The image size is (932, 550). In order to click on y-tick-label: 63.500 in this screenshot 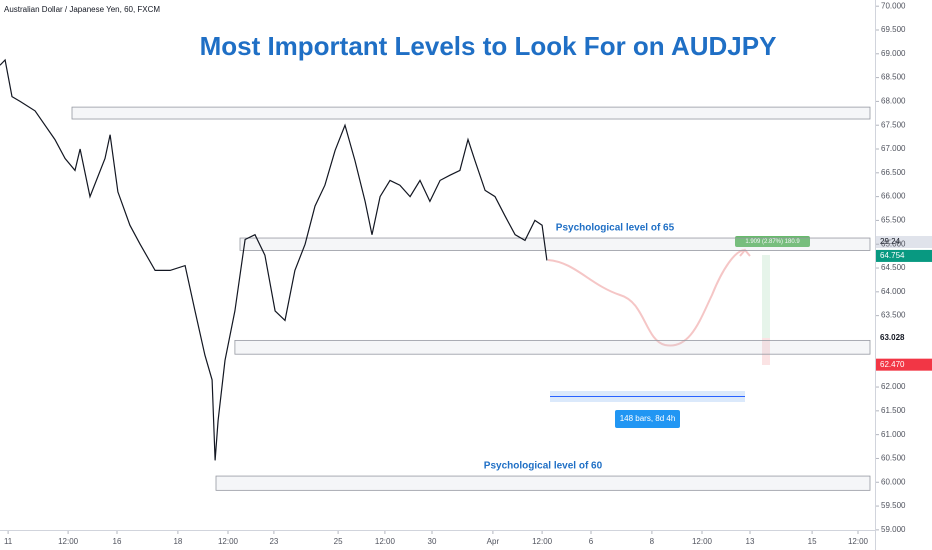, I will do `click(893, 315)`.